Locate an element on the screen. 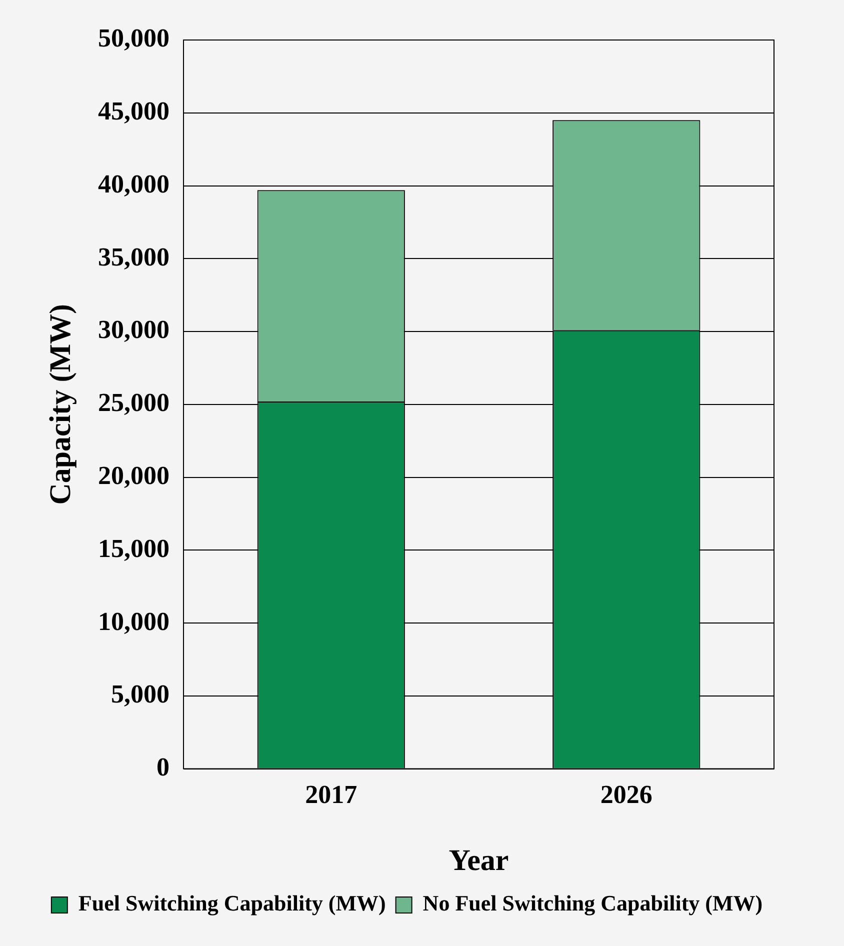  y-tick-label: 25,000 is located at coordinates (134, 403).